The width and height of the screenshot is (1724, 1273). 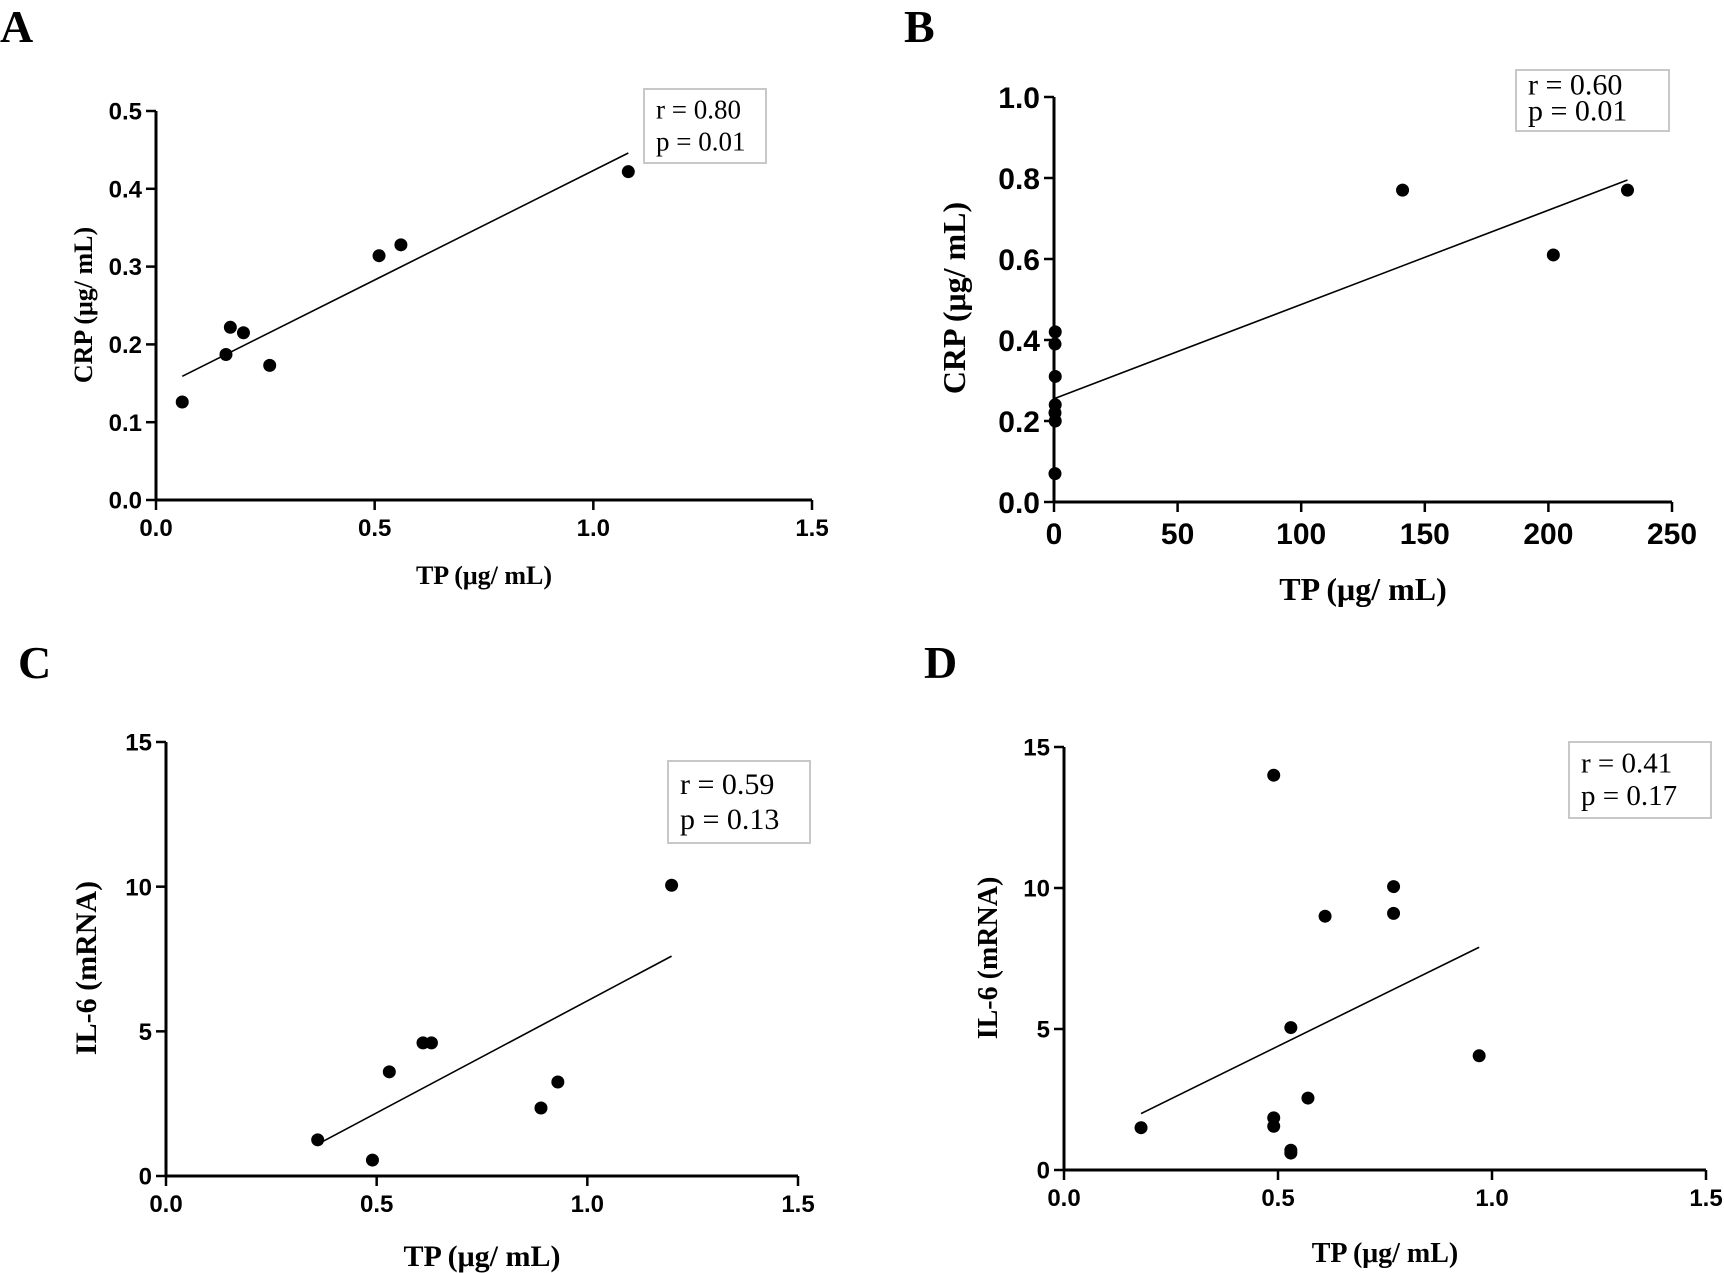 What do you see at coordinates (16, 26) in the screenshot?
I see `panel-letter: A` at bounding box center [16, 26].